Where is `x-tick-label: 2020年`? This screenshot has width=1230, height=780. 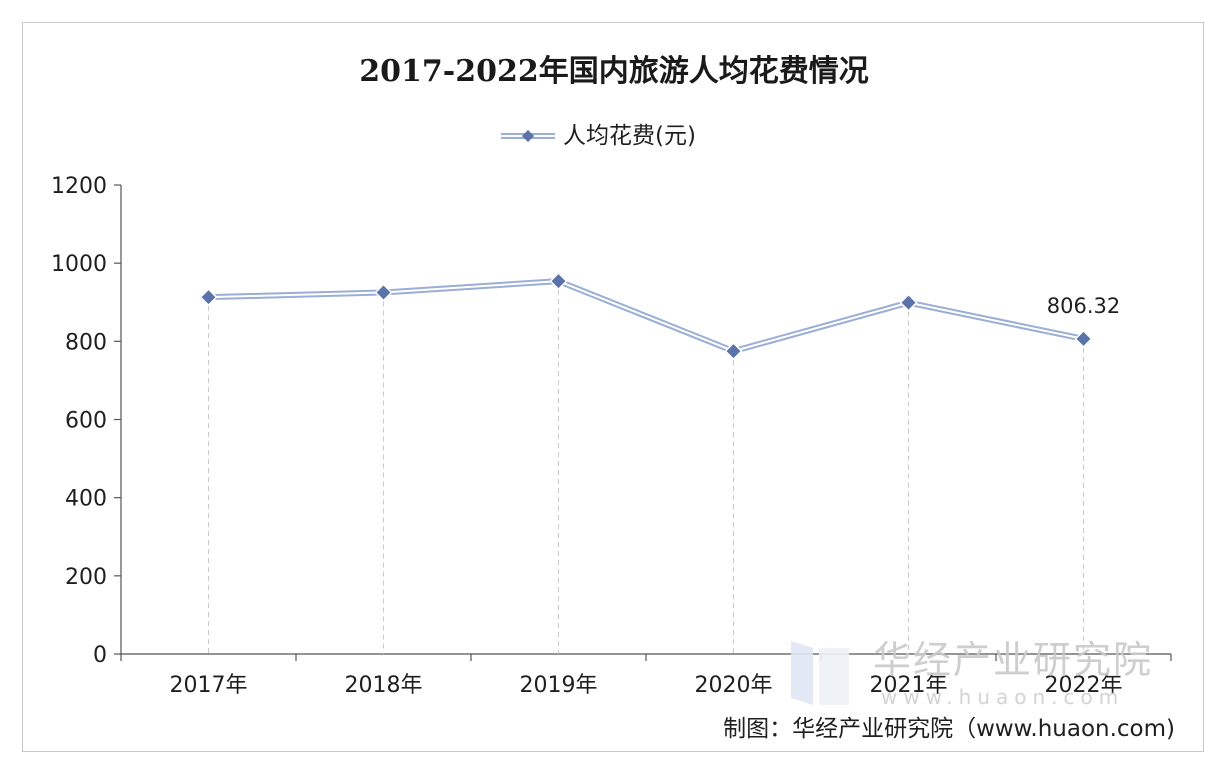
x-tick-label: 2020年 is located at coordinates (734, 685).